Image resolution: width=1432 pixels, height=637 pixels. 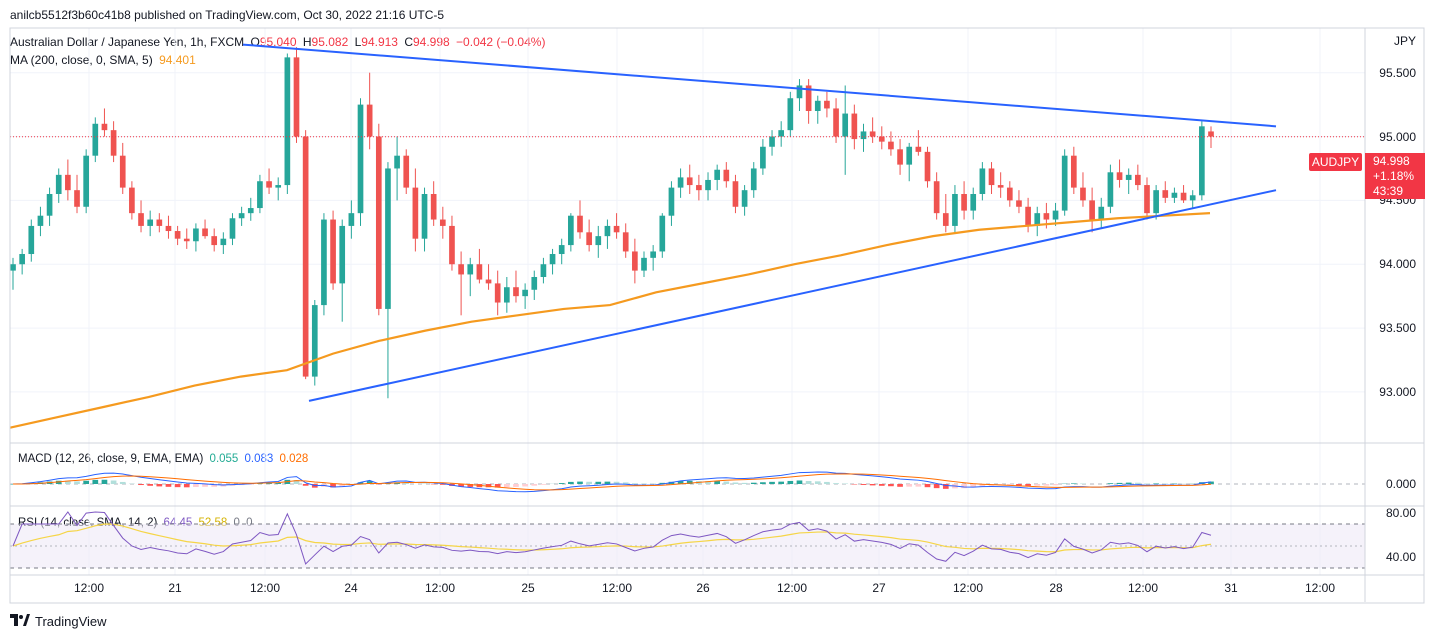 I want to click on rsi-pane, so click(x=687, y=540).